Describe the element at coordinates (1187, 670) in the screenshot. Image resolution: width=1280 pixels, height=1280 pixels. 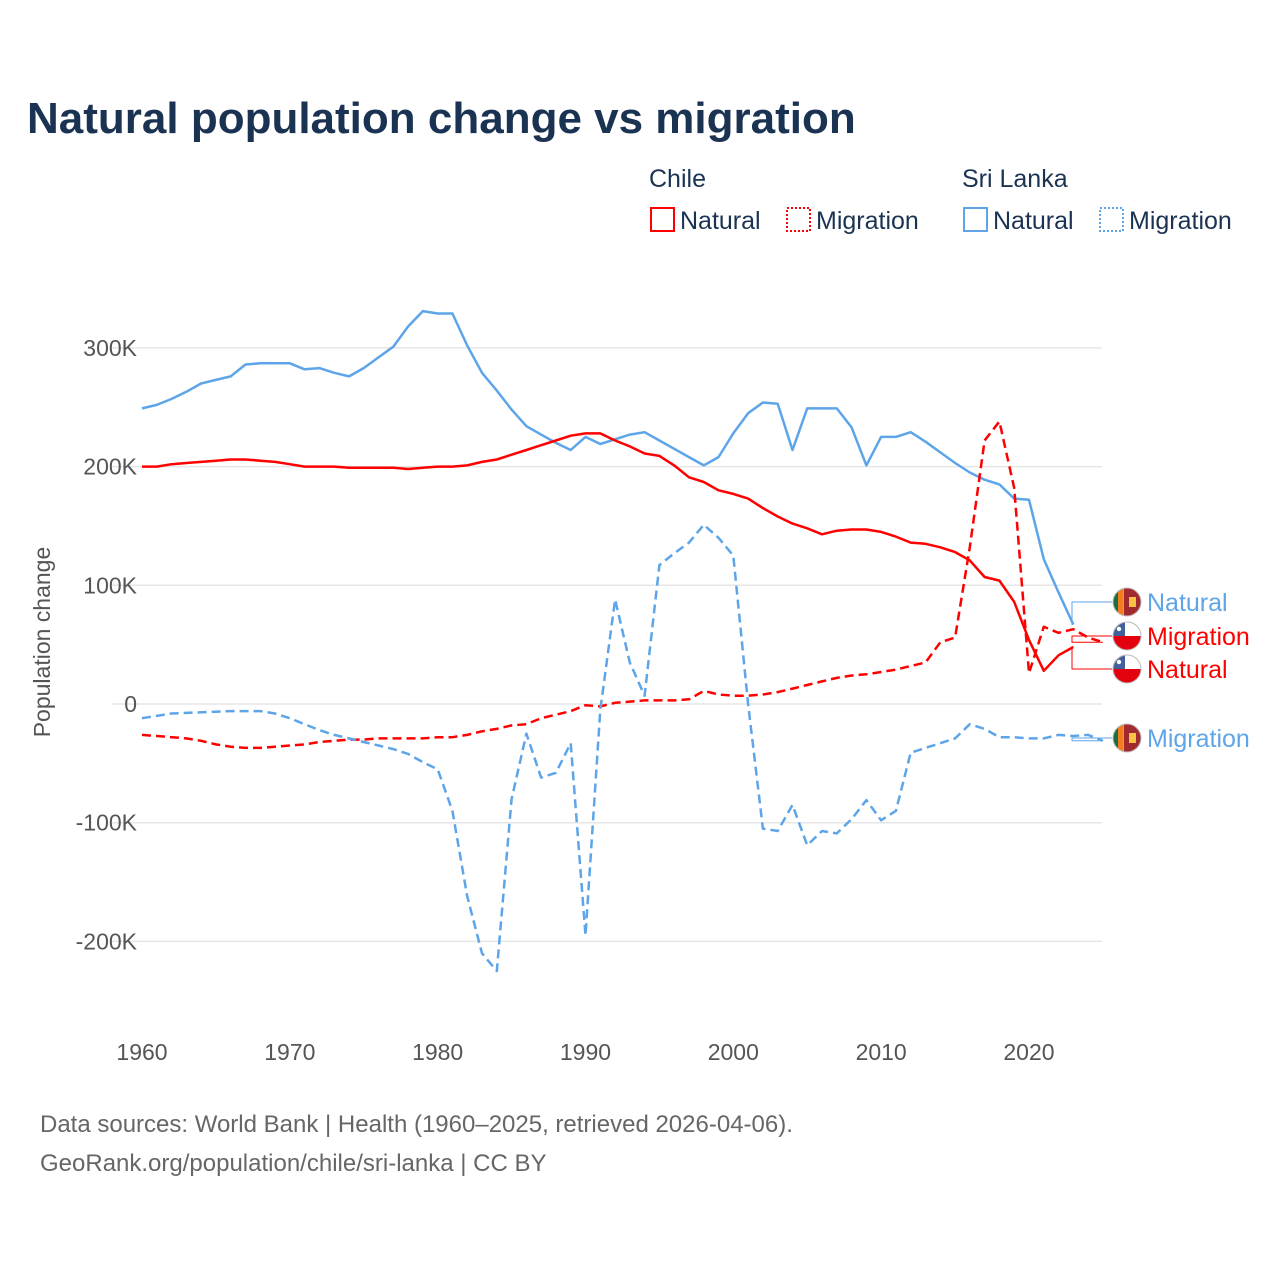
I see `end-label-chile-natural: Natural` at that location.